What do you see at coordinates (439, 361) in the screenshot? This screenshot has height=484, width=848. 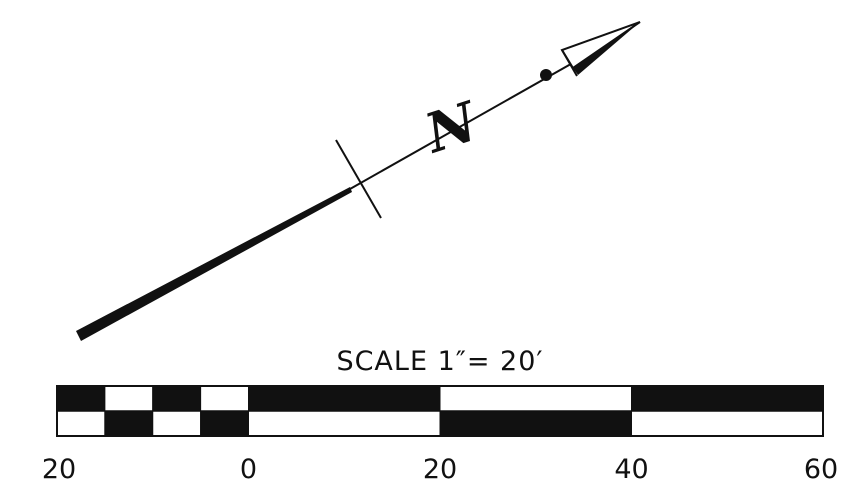 I see `scale-title: SCALE 1″= 20′` at bounding box center [439, 361].